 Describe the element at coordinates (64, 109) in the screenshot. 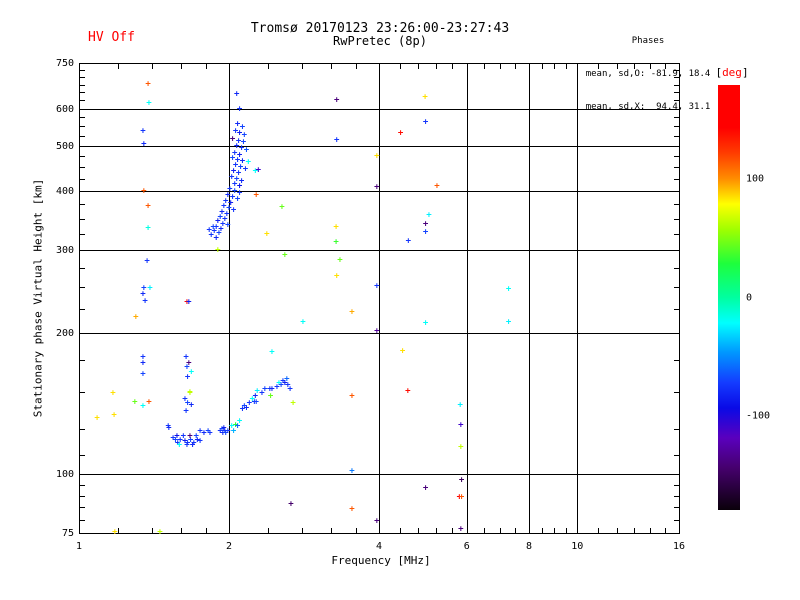

I see `y-tick-label: 600` at that location.